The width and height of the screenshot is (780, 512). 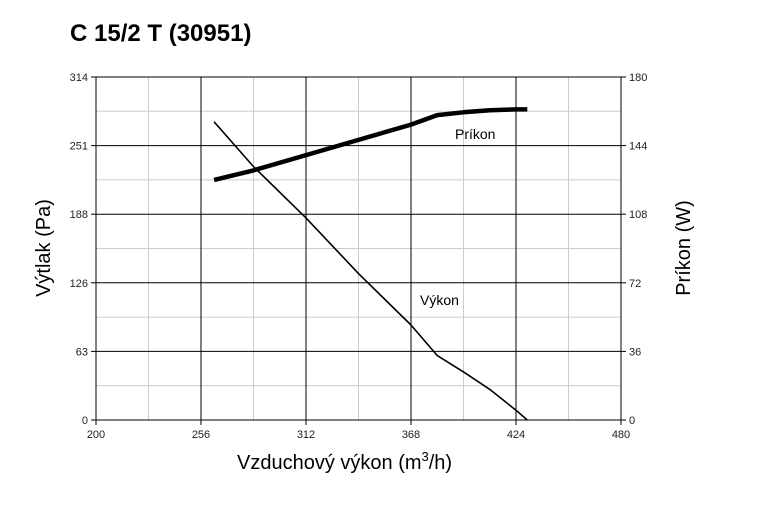 I want to click on x-axis-title-suffix: /h), so click(x=440, y=463).